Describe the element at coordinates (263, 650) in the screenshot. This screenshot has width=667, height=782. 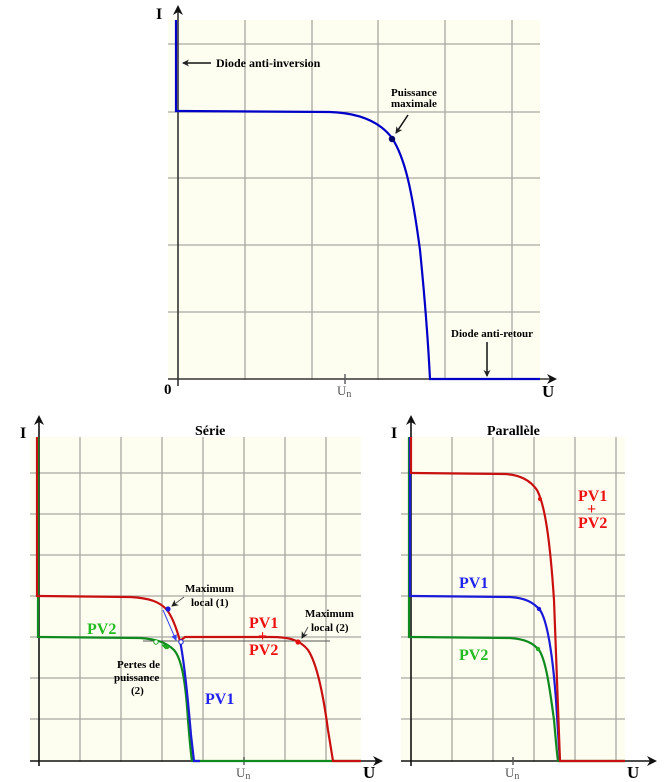
I see `serie-sum-label-line2: PV2` at that location.